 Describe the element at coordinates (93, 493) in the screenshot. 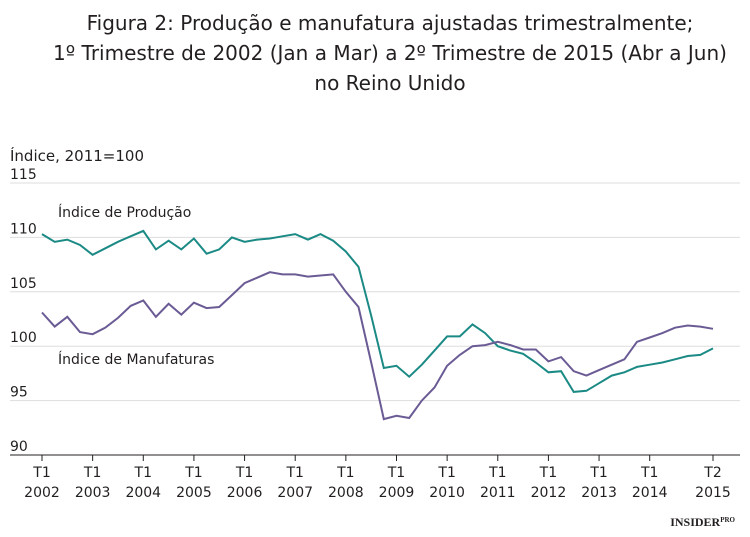

I see `x-tick-label: 2003` at that location.